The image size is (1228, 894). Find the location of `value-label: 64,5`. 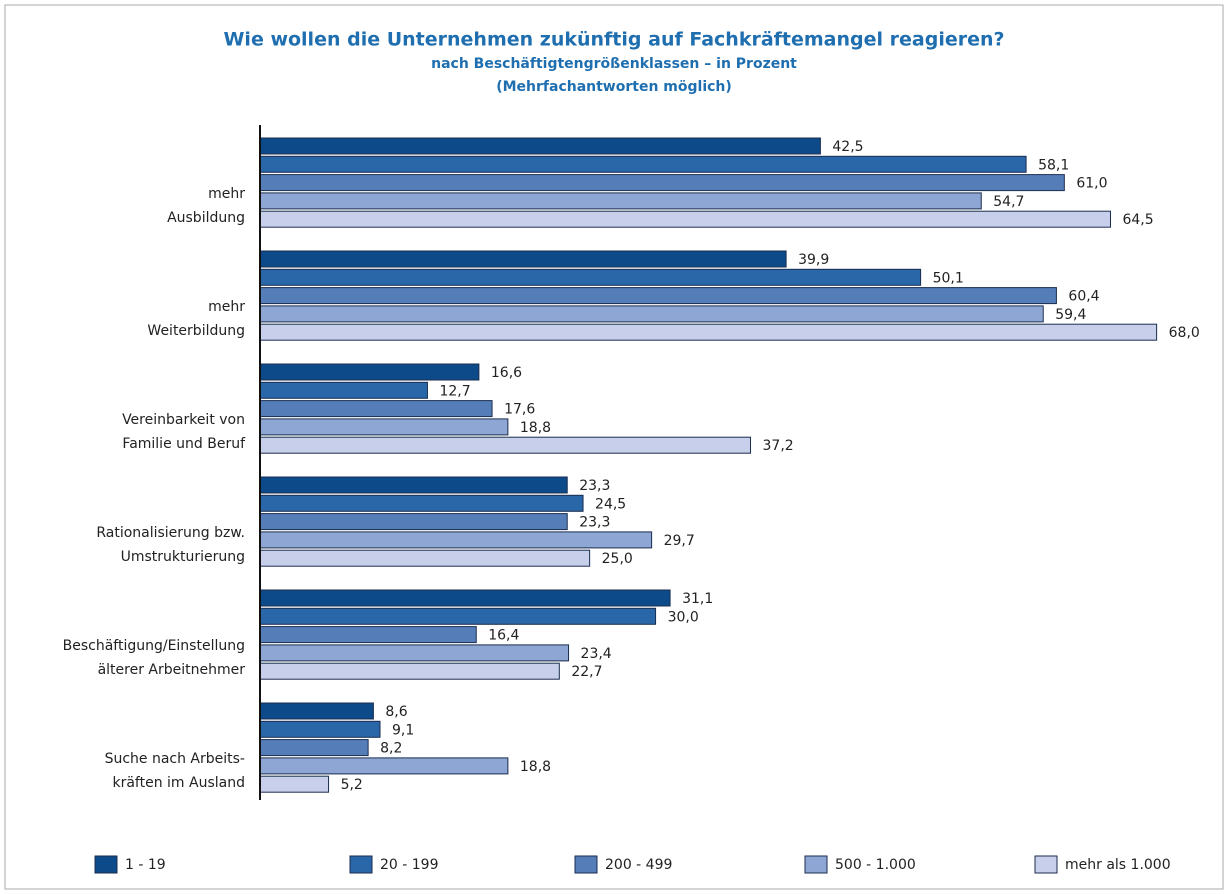

value-label: 64,5 is located at coordinates (1137, 220).